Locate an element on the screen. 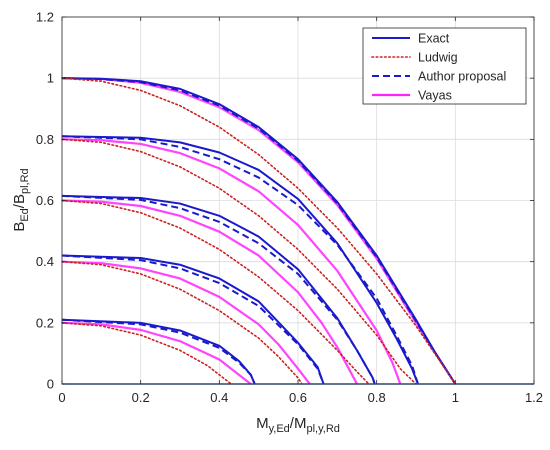 The height and width of the screenshot is (450, 550). x-tick-label: 0 is located at coordinates (61, 397).